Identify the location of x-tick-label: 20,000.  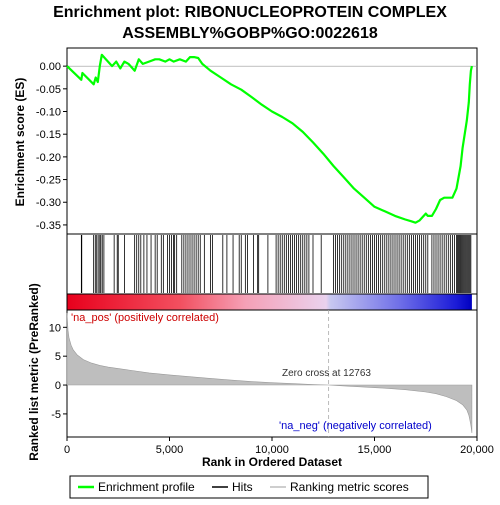
(477, 450).